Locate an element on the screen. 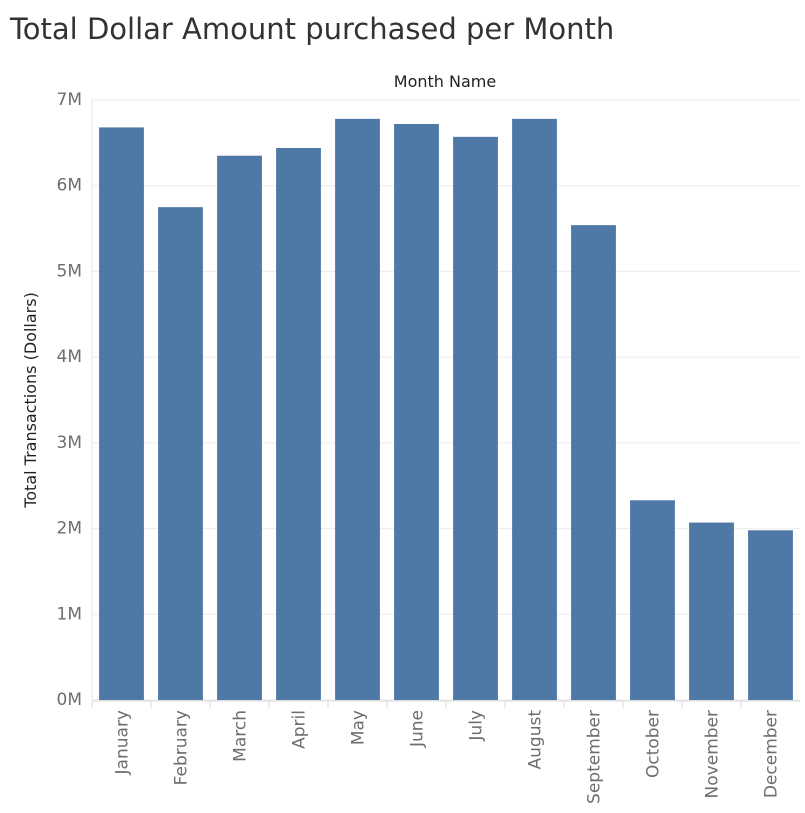  y-tick-label: 7M is located at coordinates (69, 100).